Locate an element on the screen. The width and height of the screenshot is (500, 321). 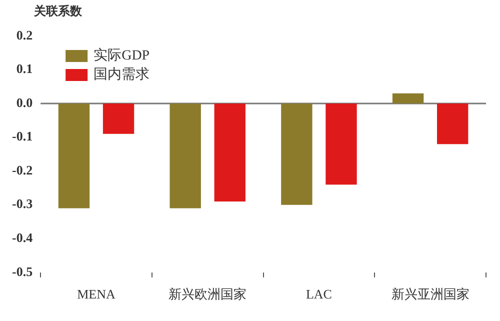
y-tick-label: 0.0 is located at coordinates (24, 102).